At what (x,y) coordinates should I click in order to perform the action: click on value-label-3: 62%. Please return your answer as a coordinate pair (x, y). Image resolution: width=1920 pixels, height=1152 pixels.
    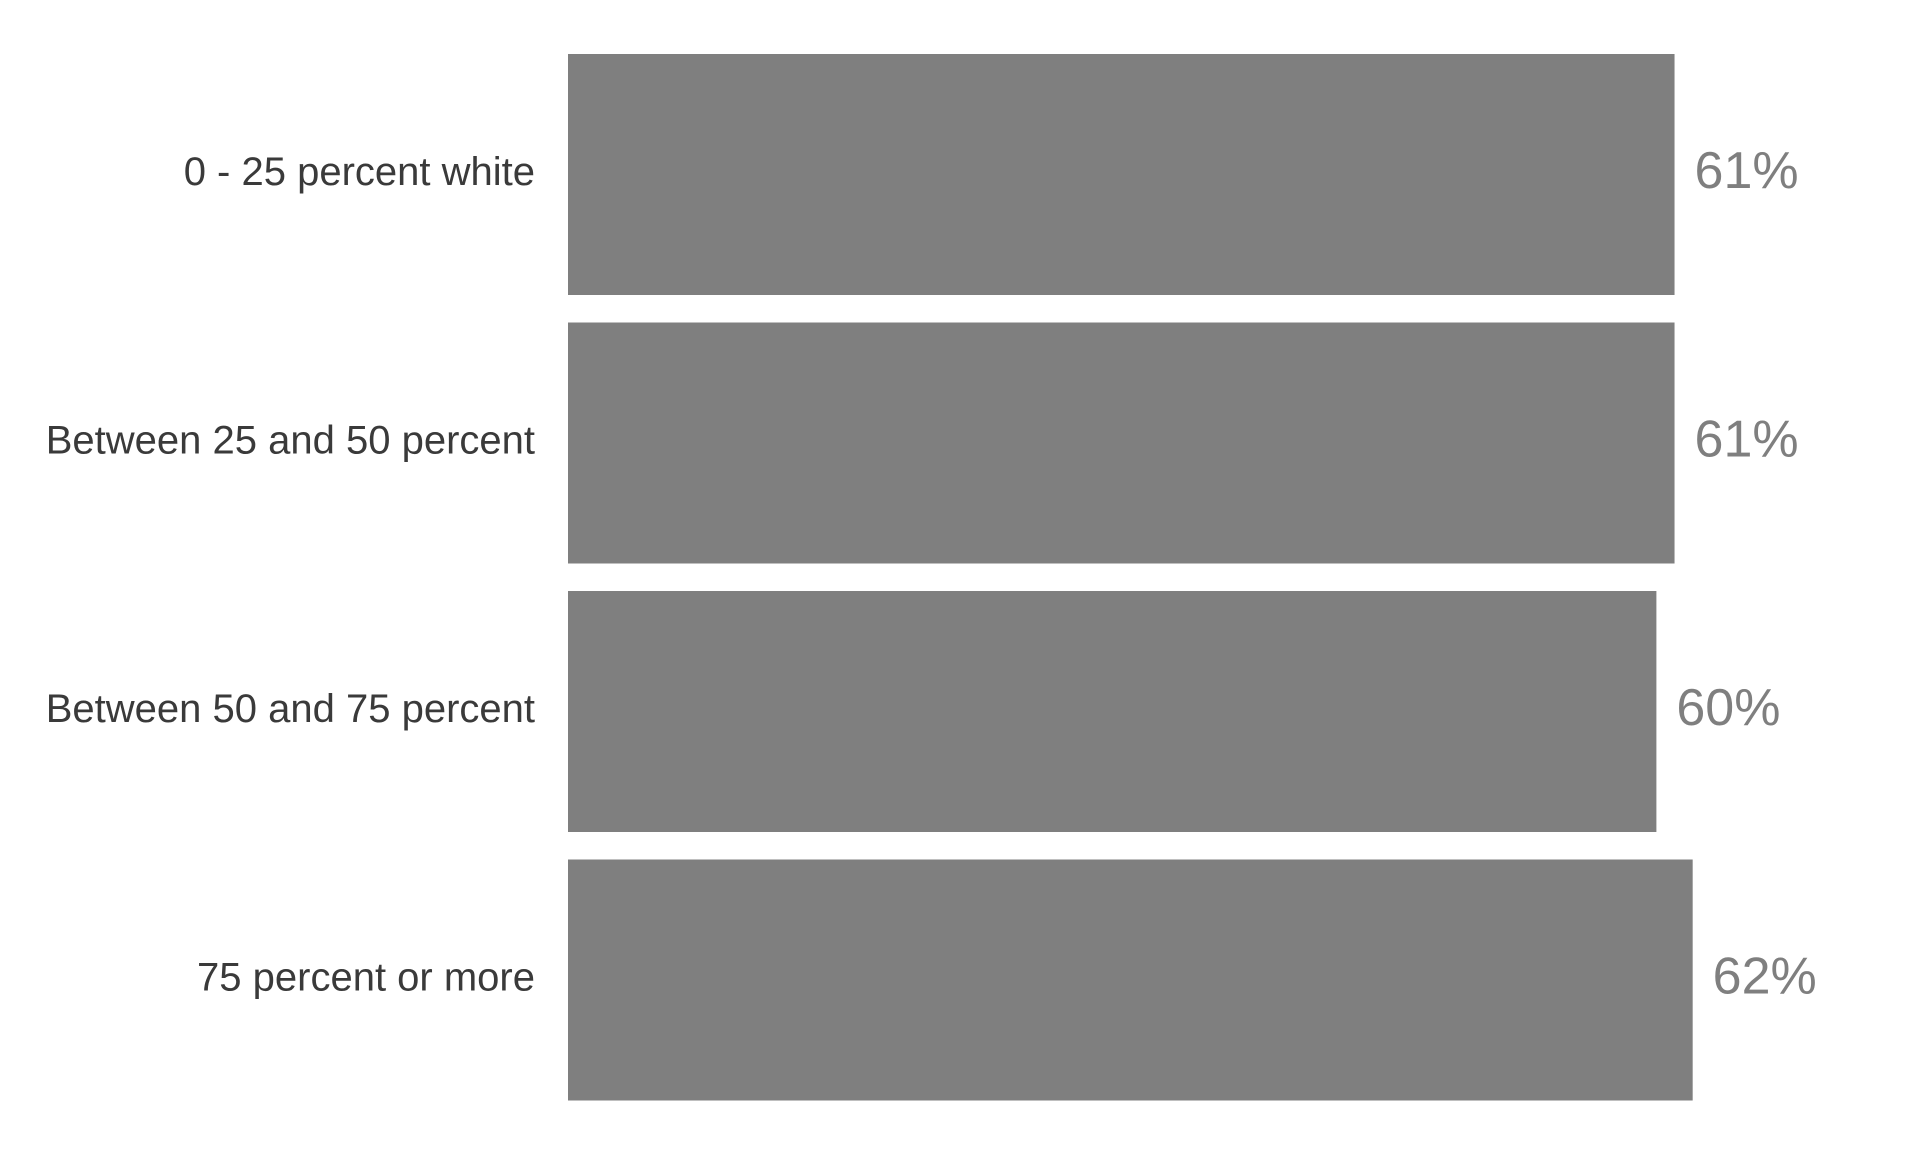
    Looking at the image, I should click on (1765, 977).